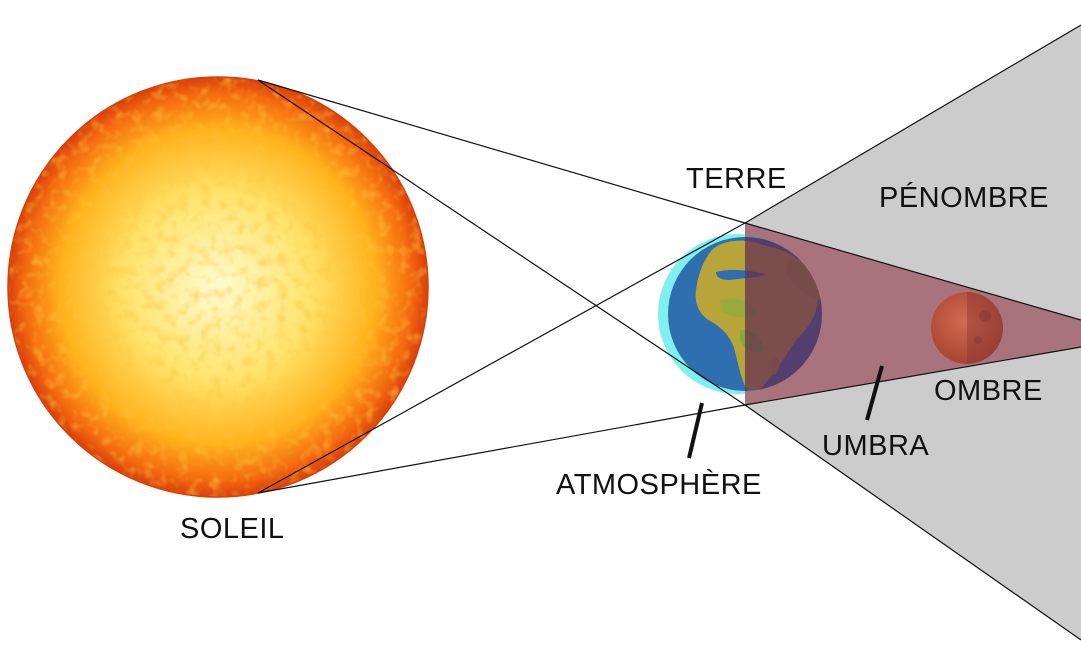 This screenshot has width=1081, height=654. I want to click on label-umbra: UMBRA, so click(875, 446).